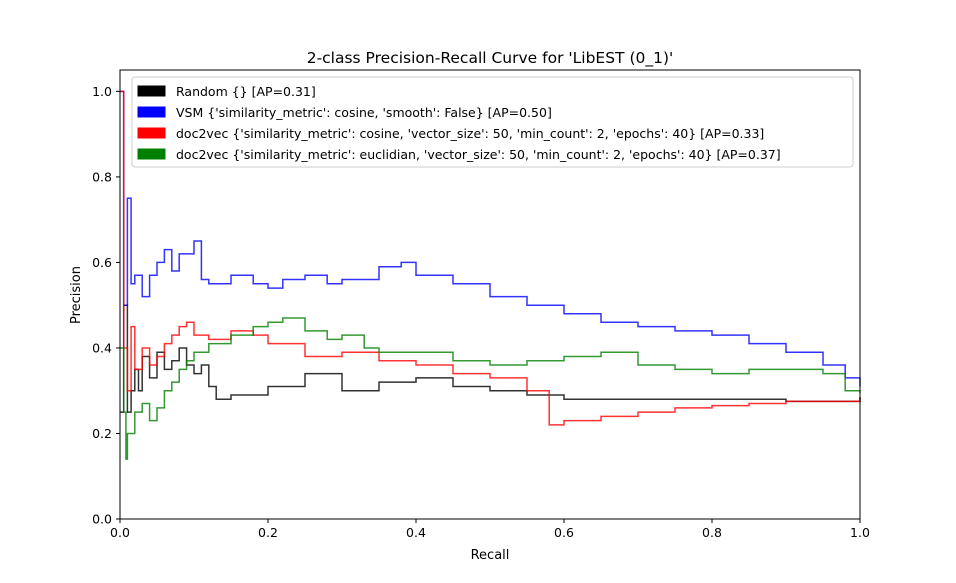 The image size is (956, 583). Describe the element at coordinates (860, 532) in the screenshot. I see `x-tick-label: 1.0` at that location.